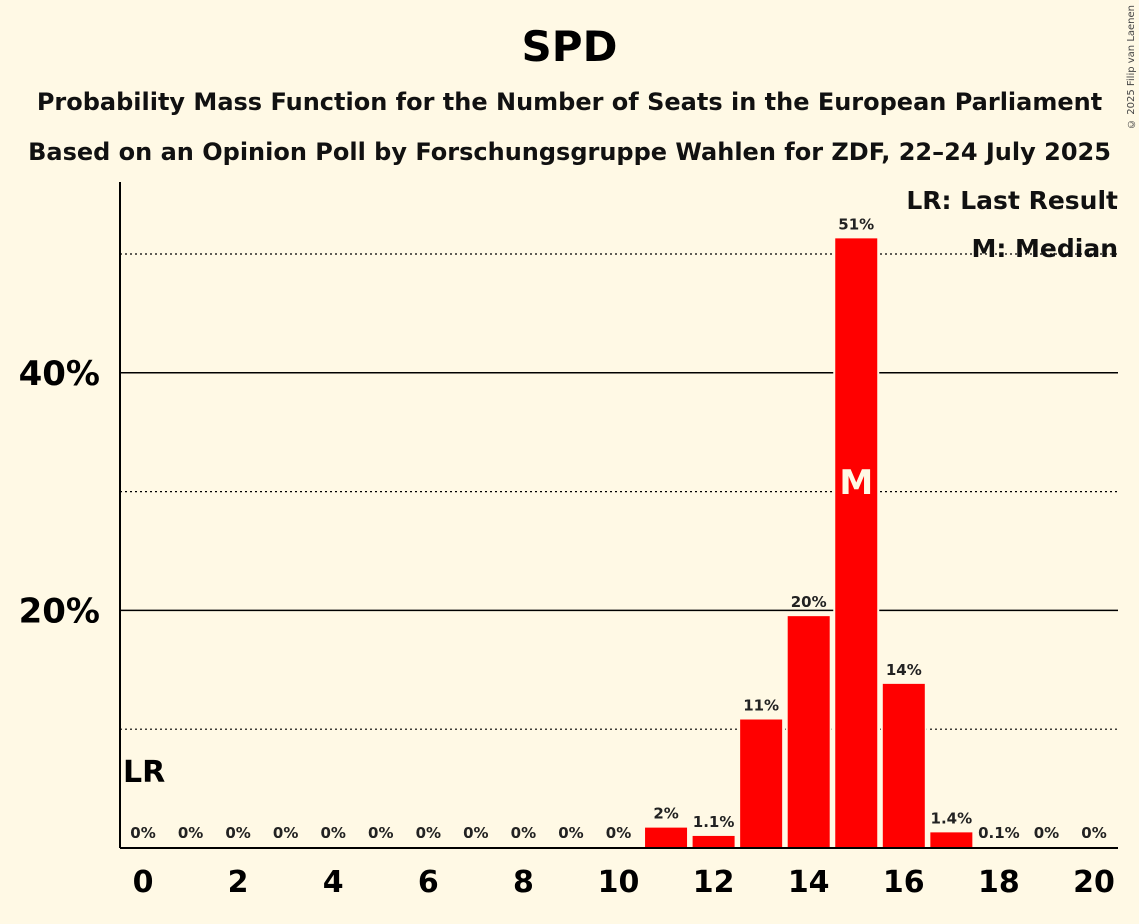 The width and height of the screenshot is (1139, 924). I want to click on bar-value-label-0: 0%, so click(142, 833).